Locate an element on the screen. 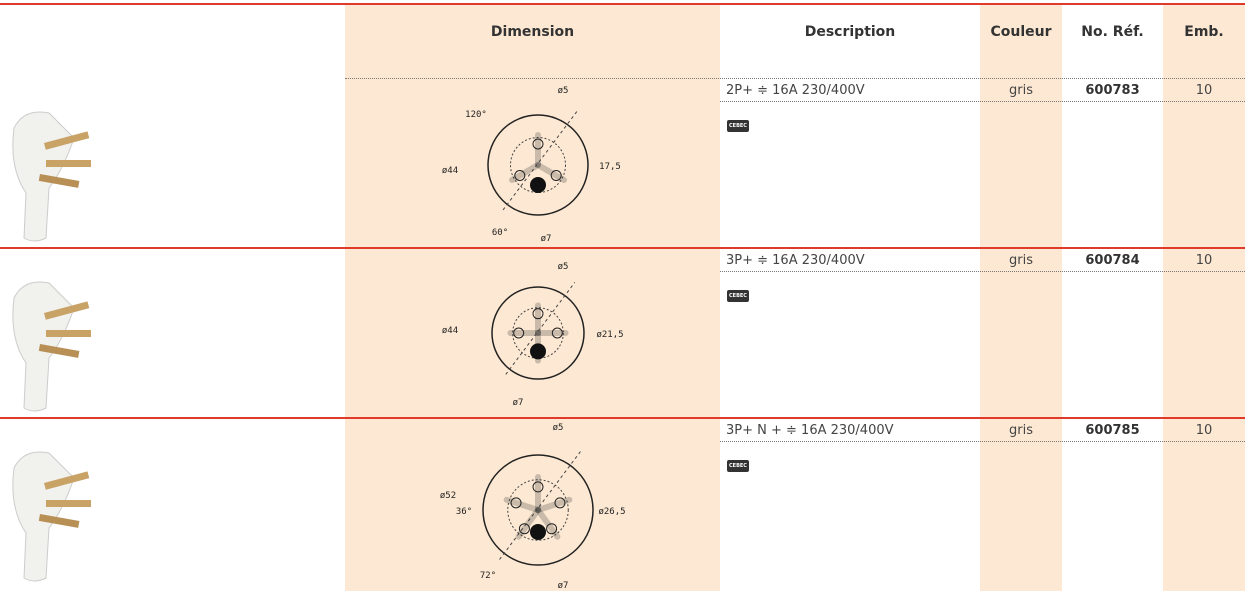 This screenshot has height=591, width=1245. diagram-label: 120° is located at coordinates (476, 115).